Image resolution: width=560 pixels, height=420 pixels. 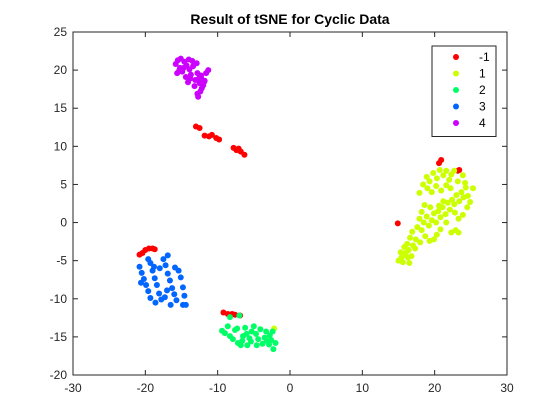 I want to click on y-tick-label: 10, so click(x=61, y=146).